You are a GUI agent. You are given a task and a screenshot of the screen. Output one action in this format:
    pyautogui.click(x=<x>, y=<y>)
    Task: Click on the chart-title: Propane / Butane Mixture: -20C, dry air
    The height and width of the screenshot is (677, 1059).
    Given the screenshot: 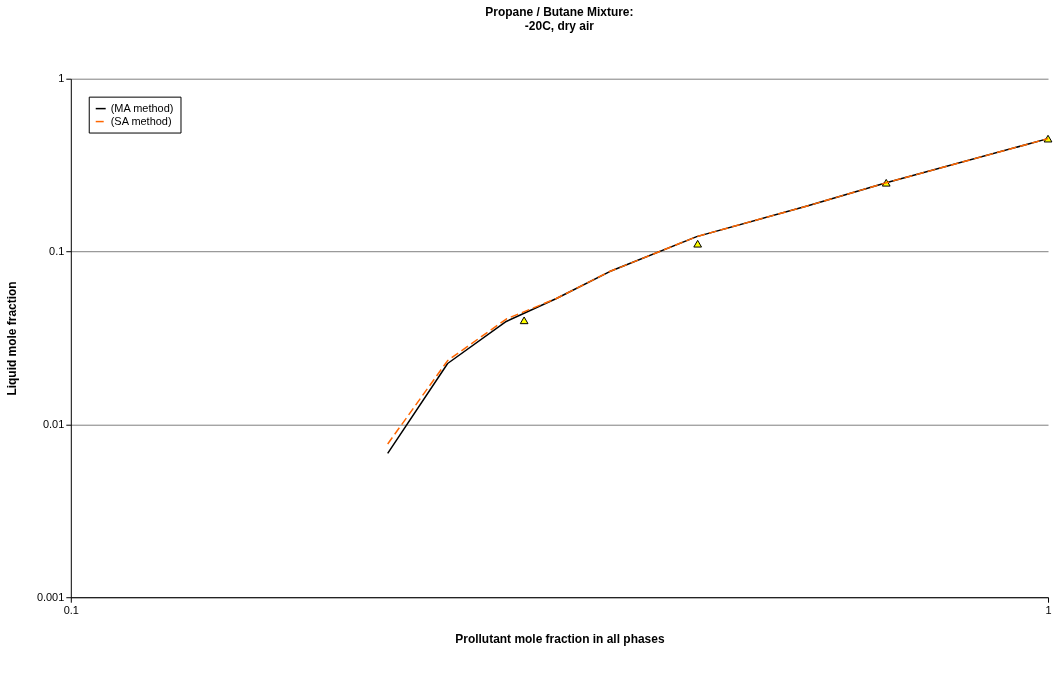 What is the action you would take?
    pyautogui.click(x=559, y=18)
    